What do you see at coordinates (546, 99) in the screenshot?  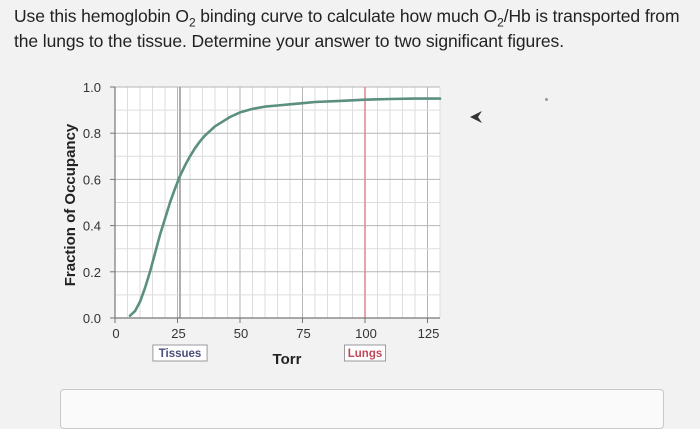 I see `stray-dot-mark` at bounding box center [546, 99].